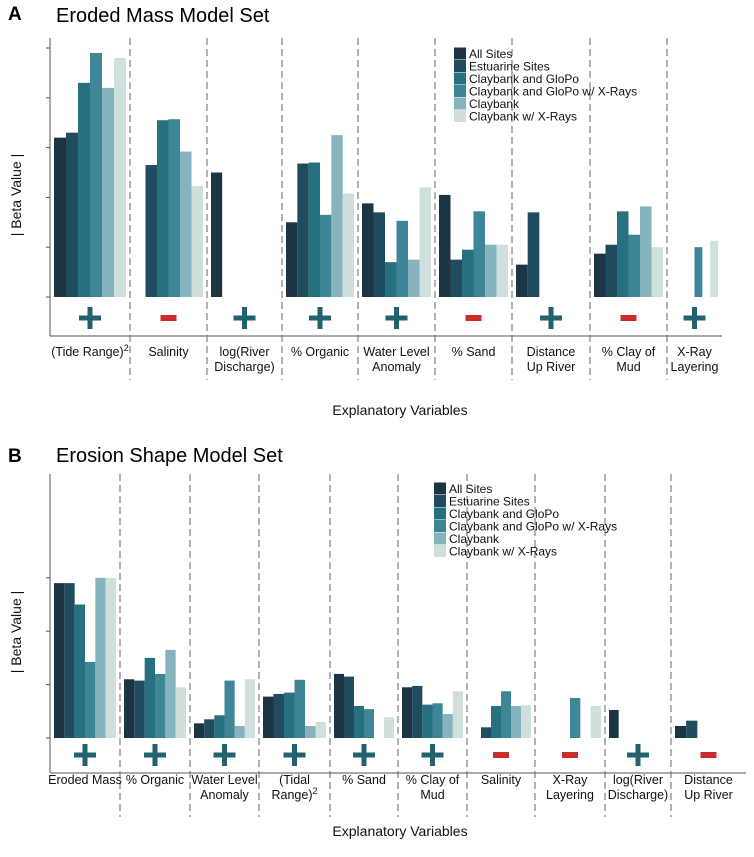 The image size is (754, 857). What do you see at coordinates (163, 16) in the screenshot?
I see `panel-title-a: Eroded Mass Model Set` at bounding box center [163, 16].